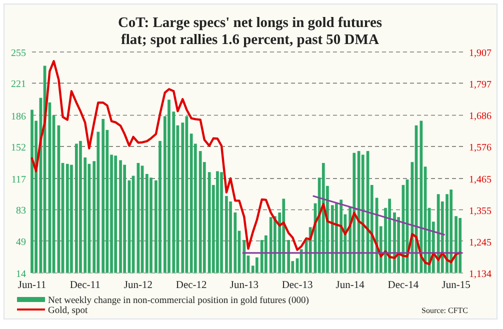  I want to click on x-tick-label: Jun-15, so click(456, 285).